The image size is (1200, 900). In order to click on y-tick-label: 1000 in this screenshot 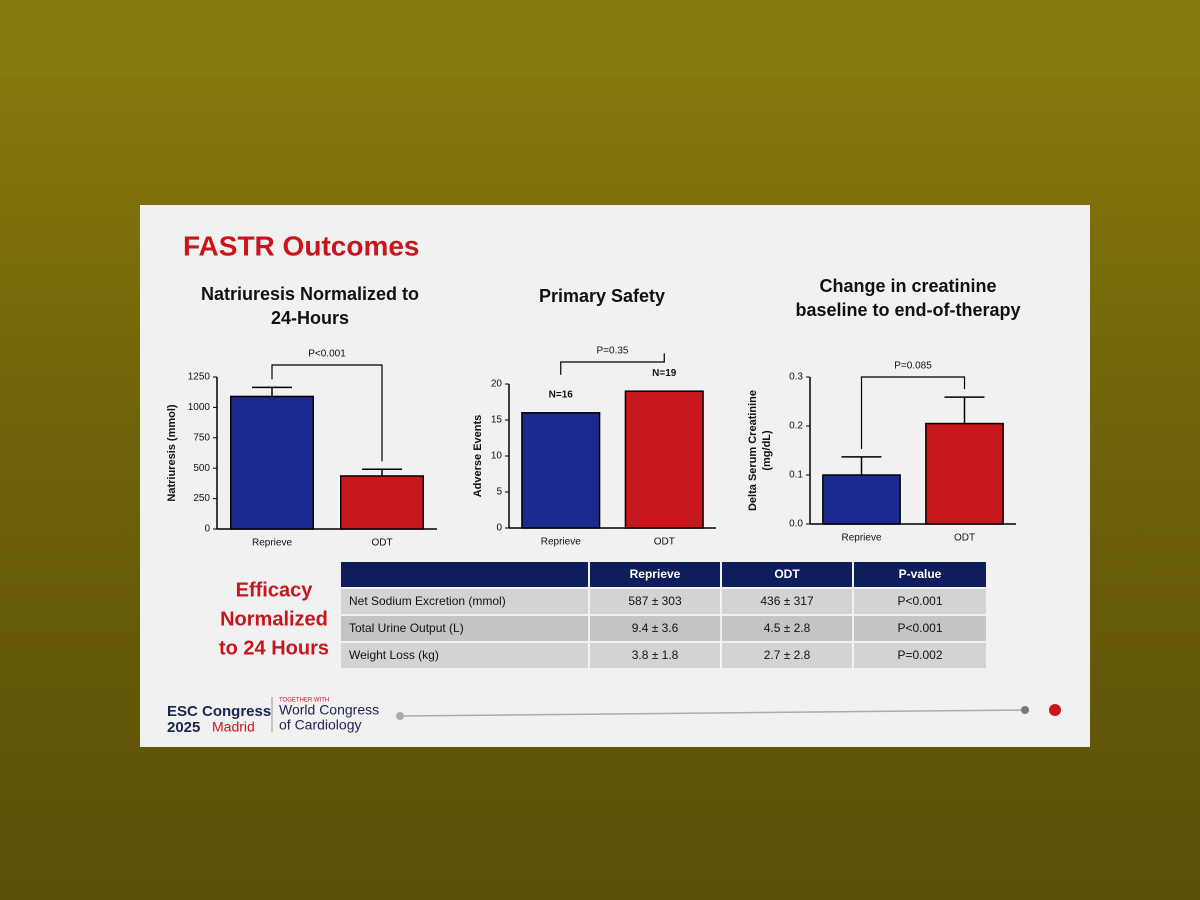, I will do `click(199, 407)`.